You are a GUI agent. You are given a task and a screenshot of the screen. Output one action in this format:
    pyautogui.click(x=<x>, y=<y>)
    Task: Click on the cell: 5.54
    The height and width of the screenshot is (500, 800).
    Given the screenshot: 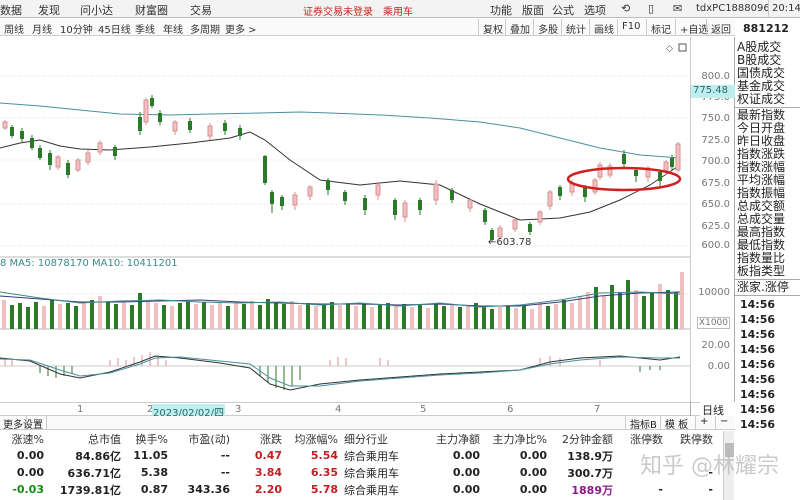 What is the action you would take?
    pyautogui.click(x=324, y=455)
    